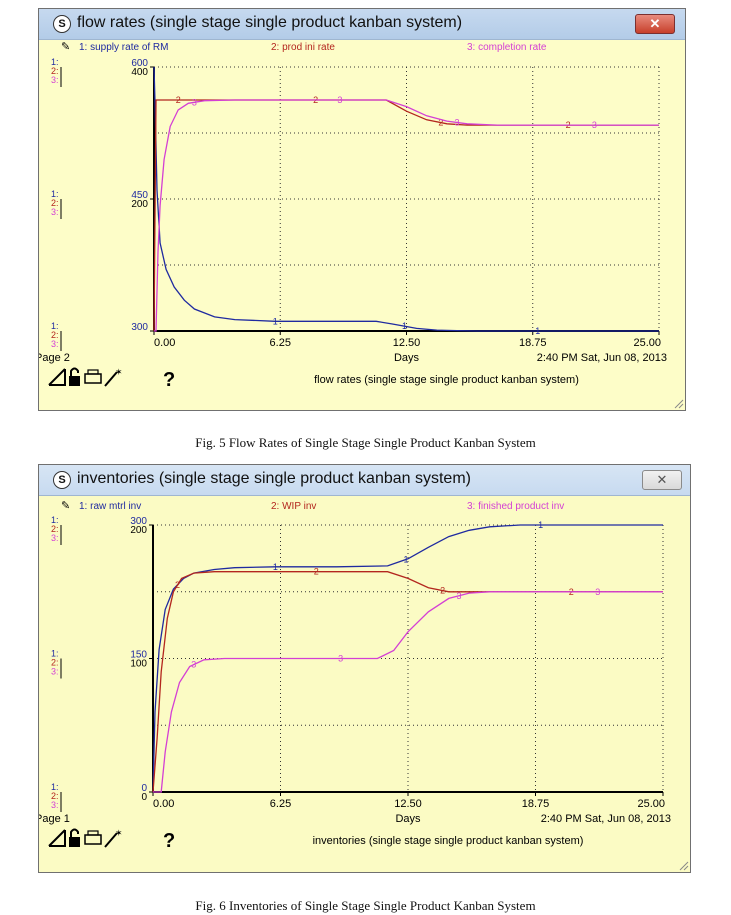  Describe the element at coordinates (54, 358) in the screenshot. I see `page-label: Page 2` at that location.